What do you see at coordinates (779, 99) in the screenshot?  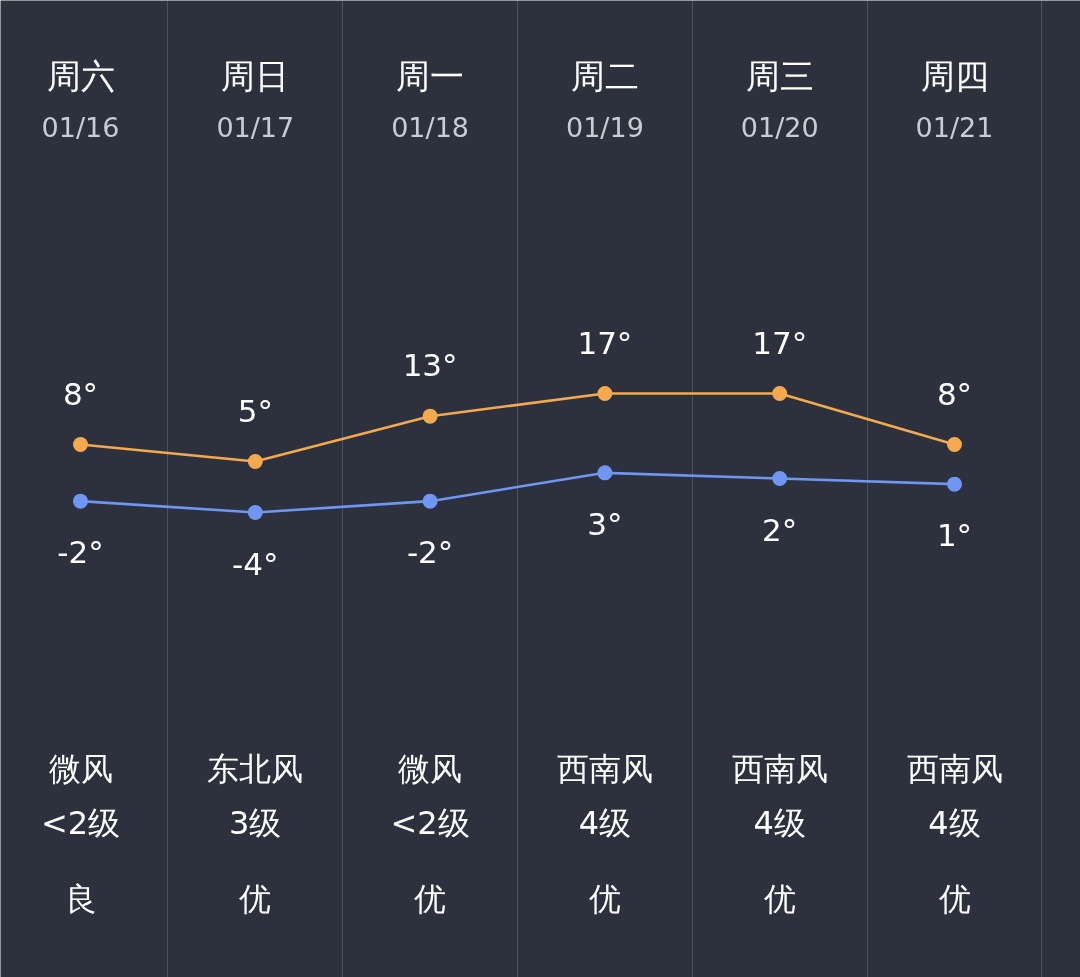 I see `category-label: 周三 01/20` at bounding box center [779, 99].